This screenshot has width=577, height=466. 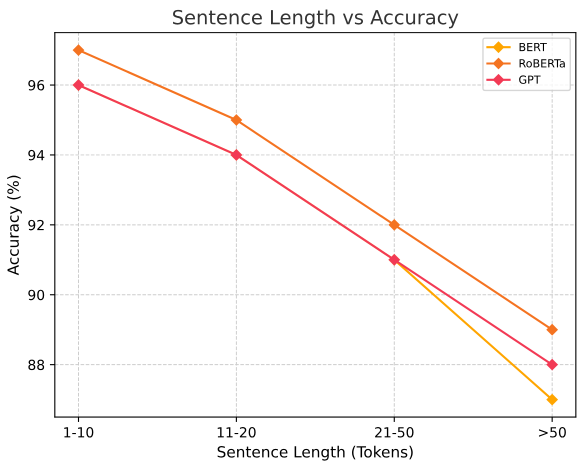 I want to click on x-axis-title: Sentence Length (Tokens), so click(x=315, y=453).